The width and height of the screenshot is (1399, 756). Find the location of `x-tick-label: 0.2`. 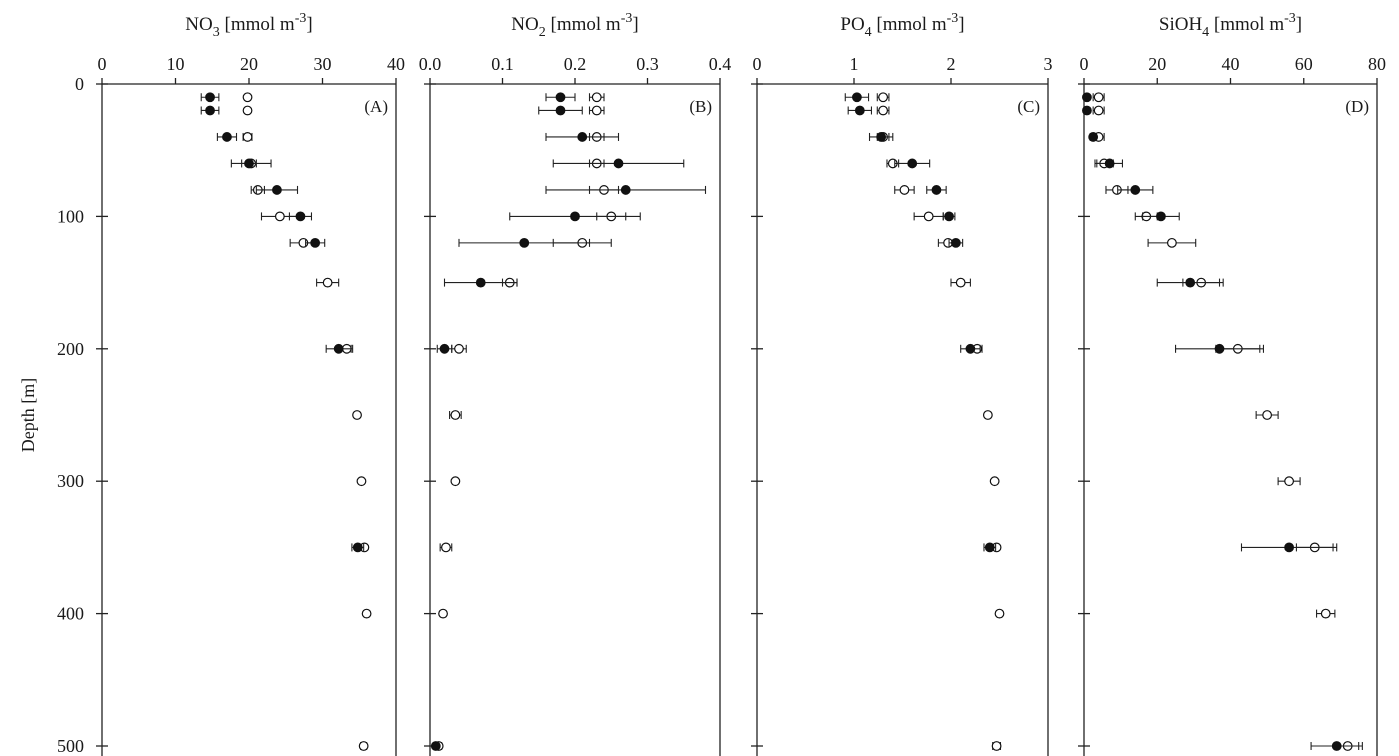

x-tick-label: 0.2 is located at coordinates (575, 64).